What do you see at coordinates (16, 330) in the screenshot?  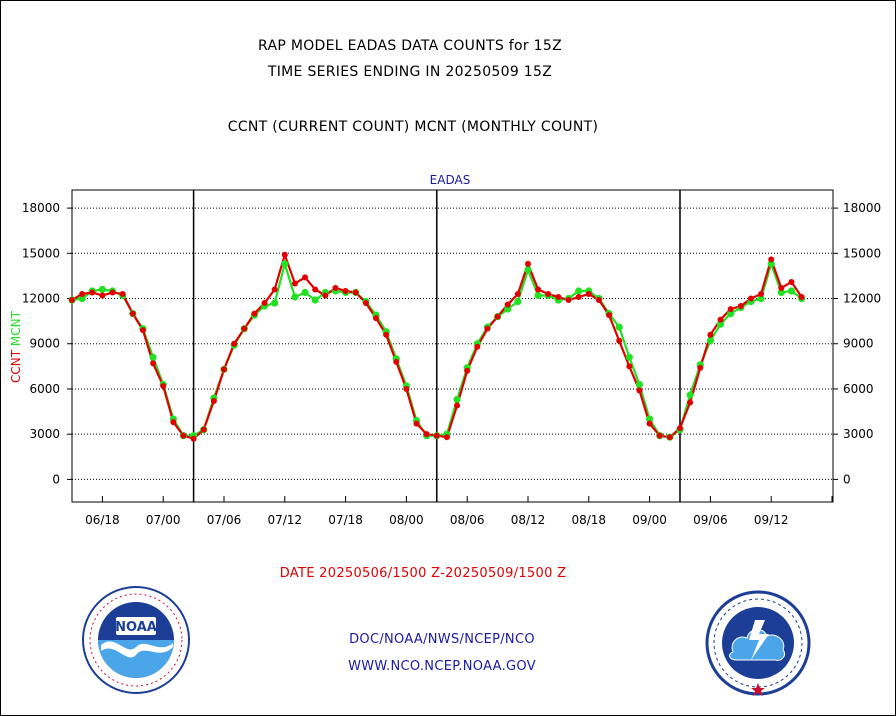 I see `y-axis-label-mcnt: MCNT` at bounding box center [16, 330].